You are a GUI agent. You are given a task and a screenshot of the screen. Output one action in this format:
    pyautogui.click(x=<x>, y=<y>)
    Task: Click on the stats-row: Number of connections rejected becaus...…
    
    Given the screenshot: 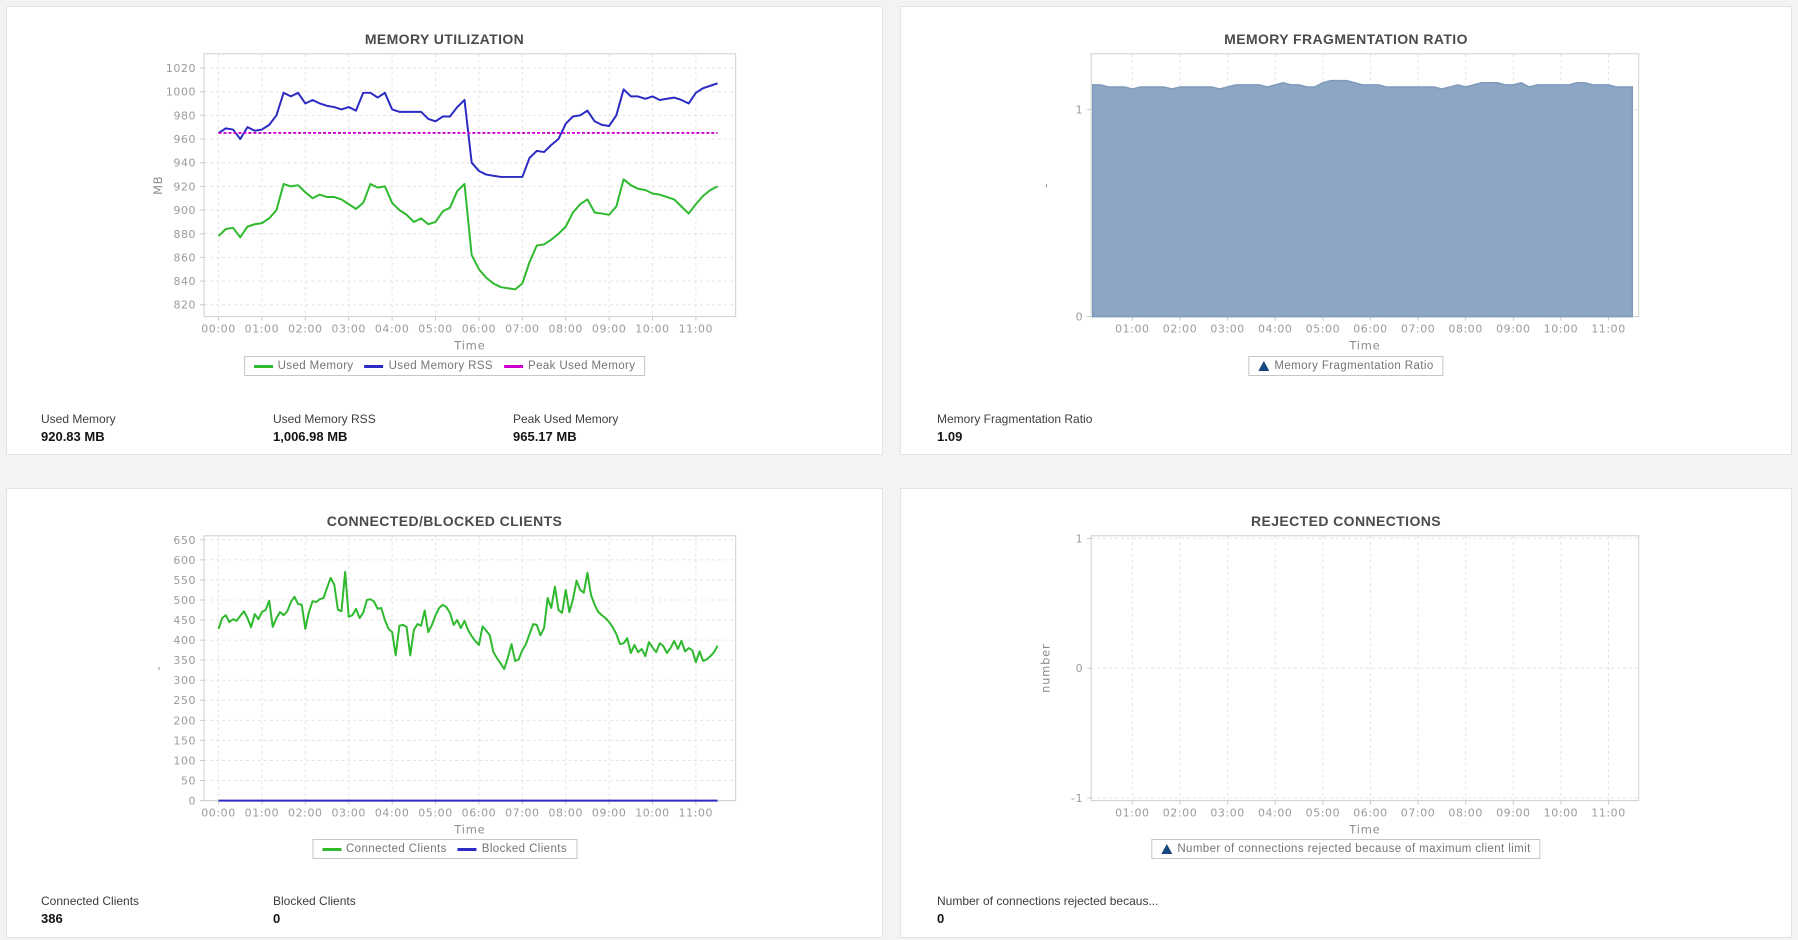 What is the action you would take?
    pyautogui.click(x=1346, y=915)
    